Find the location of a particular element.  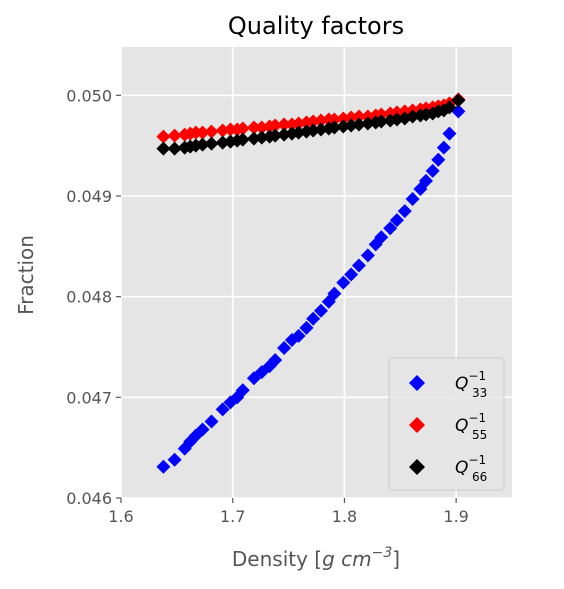

x-tick-label: 1.9 is located at coordinates (455, 516).